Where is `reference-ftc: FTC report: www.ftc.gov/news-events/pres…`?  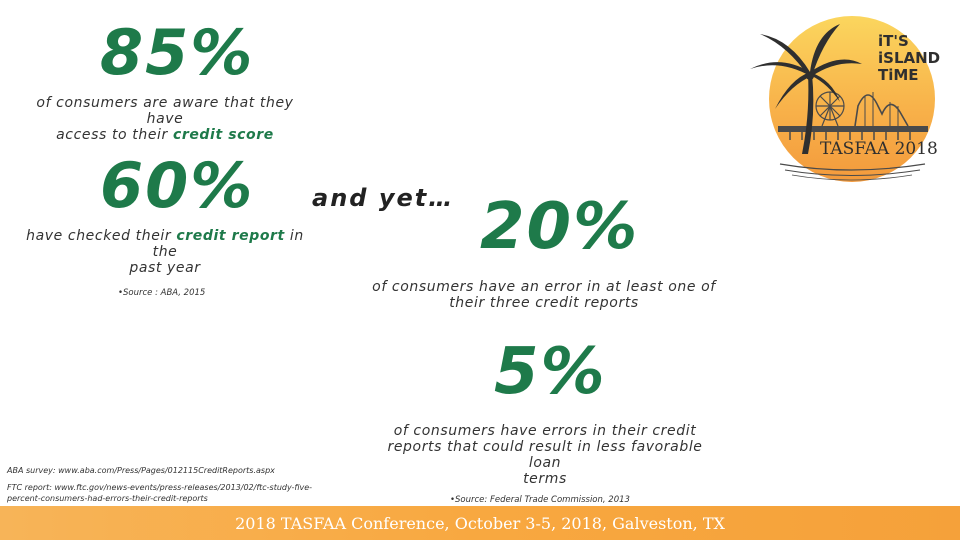
reference-ftc: FTC report: www.ftc.gov/news-events/pres… is located at coordinates (159, 493).